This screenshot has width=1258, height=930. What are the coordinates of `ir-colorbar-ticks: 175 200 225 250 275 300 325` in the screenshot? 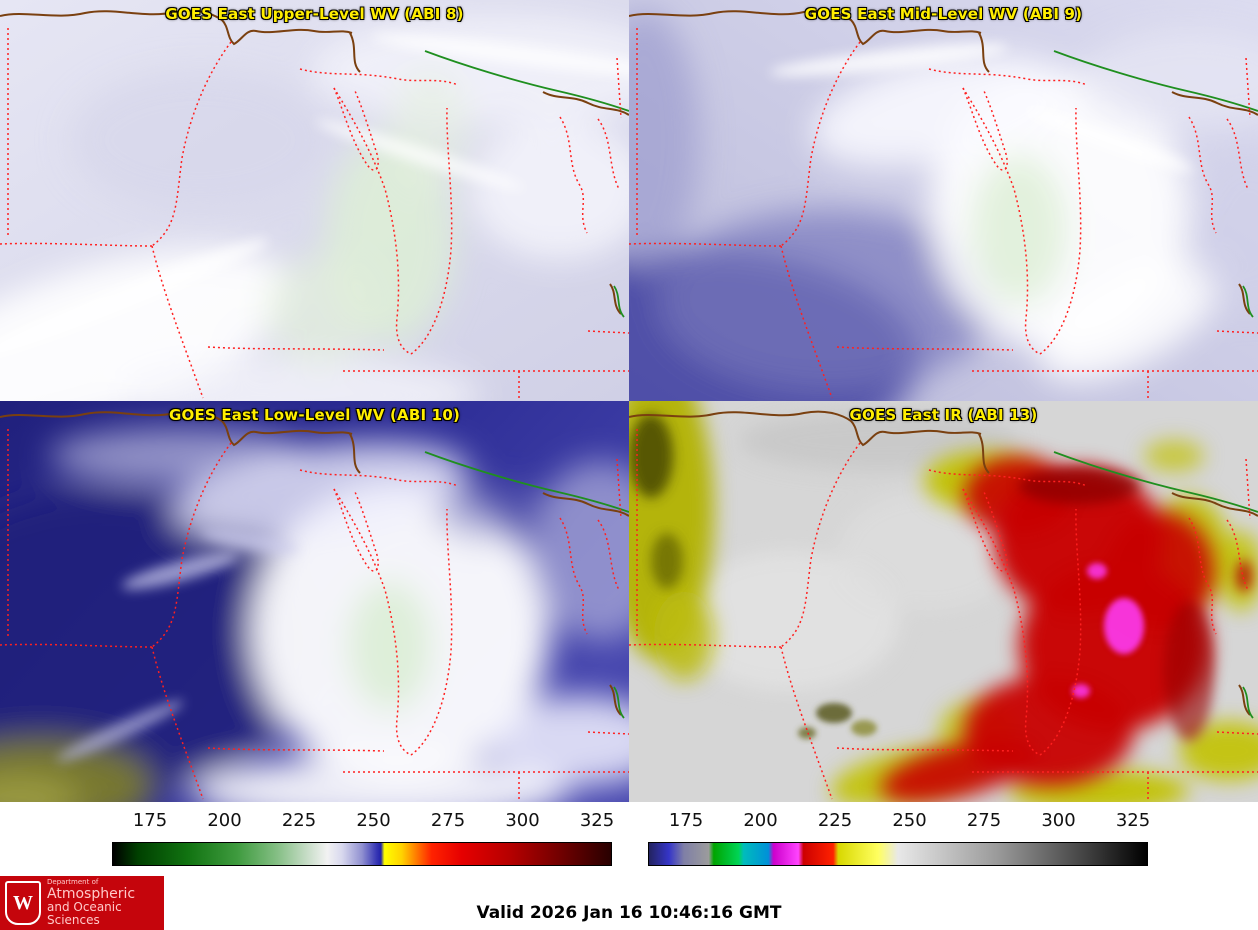 It's located at (899, 823).